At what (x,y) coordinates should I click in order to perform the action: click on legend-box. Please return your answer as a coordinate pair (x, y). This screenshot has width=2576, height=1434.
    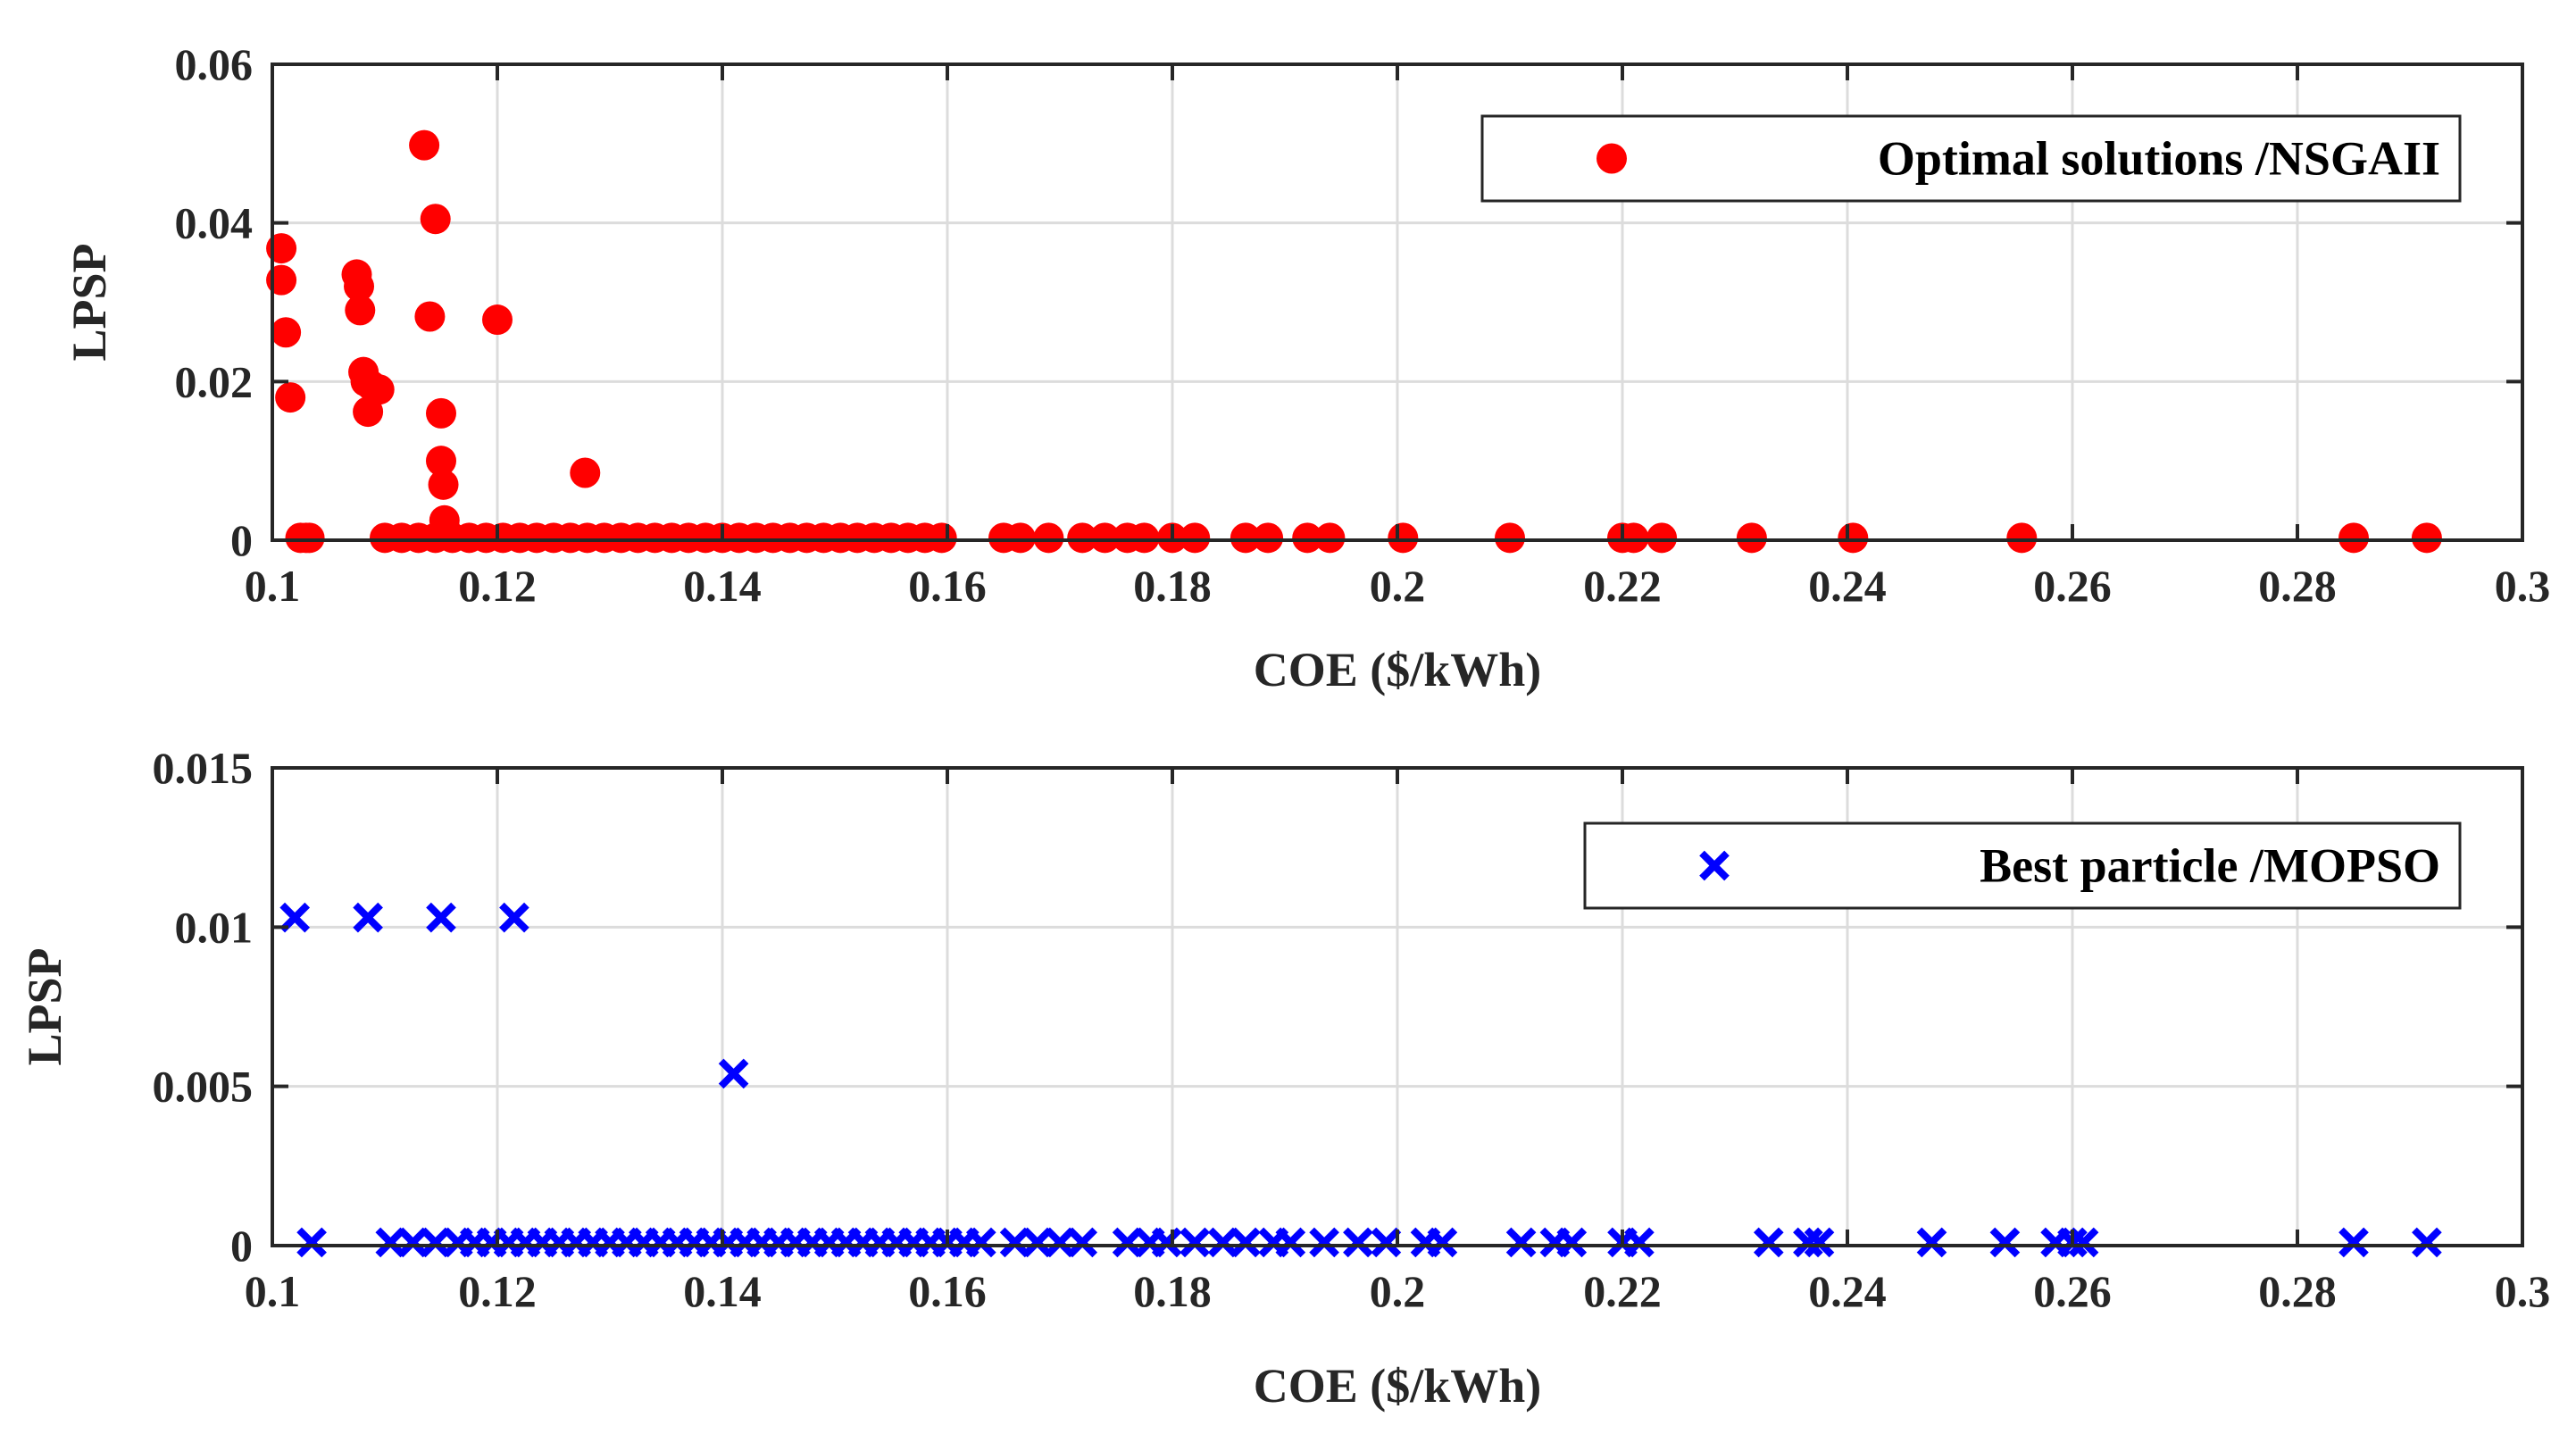
    Looking at the image, I should click on (2022, 865).